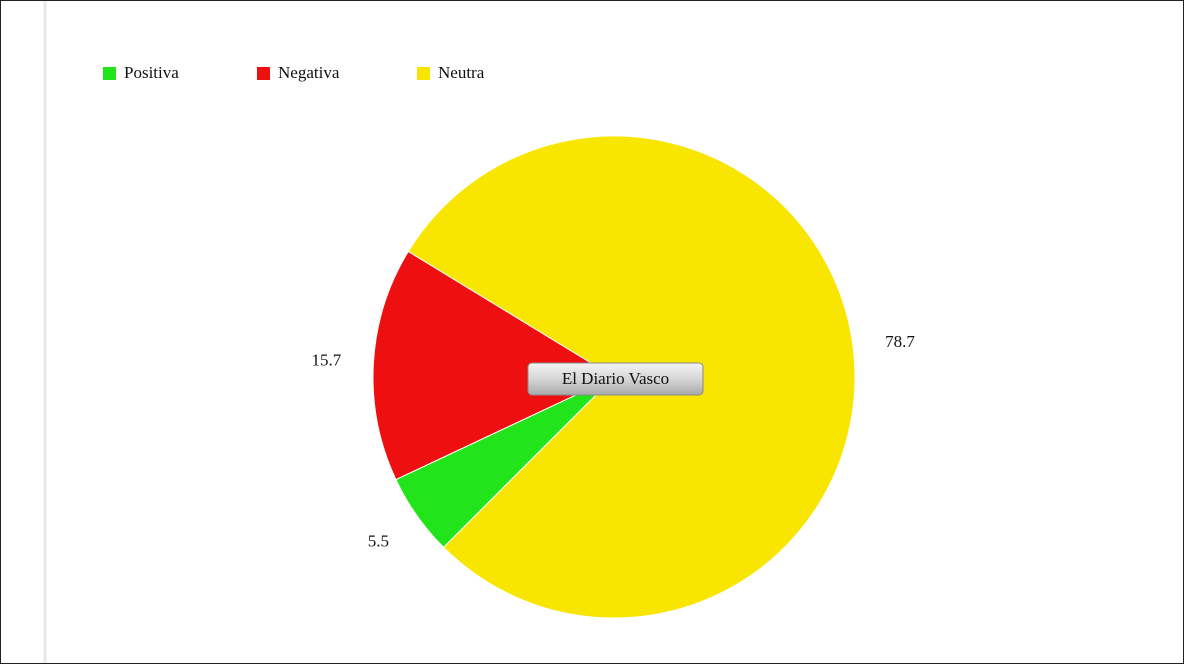  Describe the element at coordinates (494, 365) in the screenshot. I see `pie-slice` at that location.